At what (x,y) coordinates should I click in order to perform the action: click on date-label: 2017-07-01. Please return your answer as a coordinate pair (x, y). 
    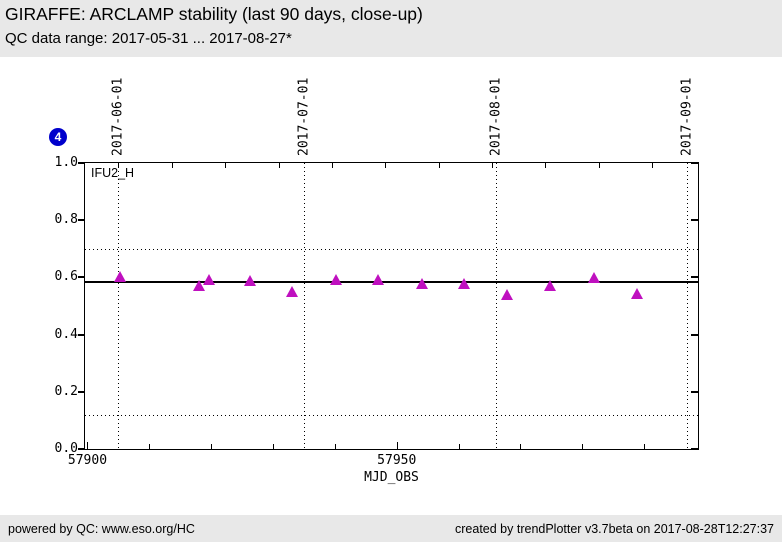
    Looking at the image, I should click on (304, 116).